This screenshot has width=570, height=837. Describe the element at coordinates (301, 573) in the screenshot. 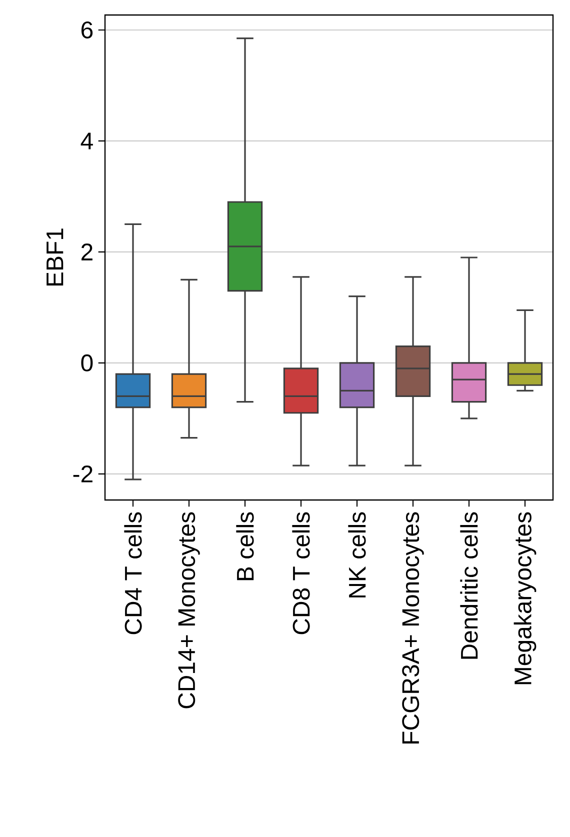

I see `x-tick-label: CD8 T cells` at that location.